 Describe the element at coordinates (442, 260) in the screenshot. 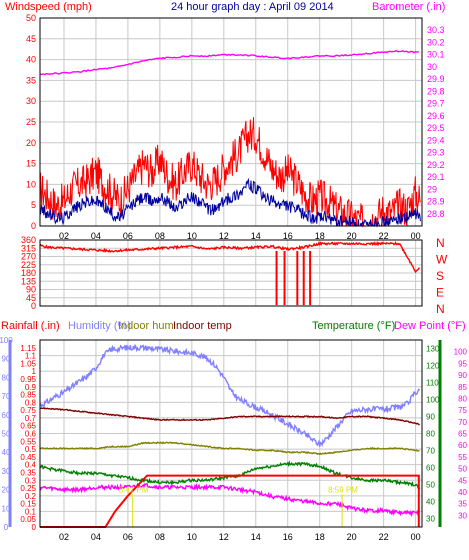

I see `compass-label-1: W` at that location.